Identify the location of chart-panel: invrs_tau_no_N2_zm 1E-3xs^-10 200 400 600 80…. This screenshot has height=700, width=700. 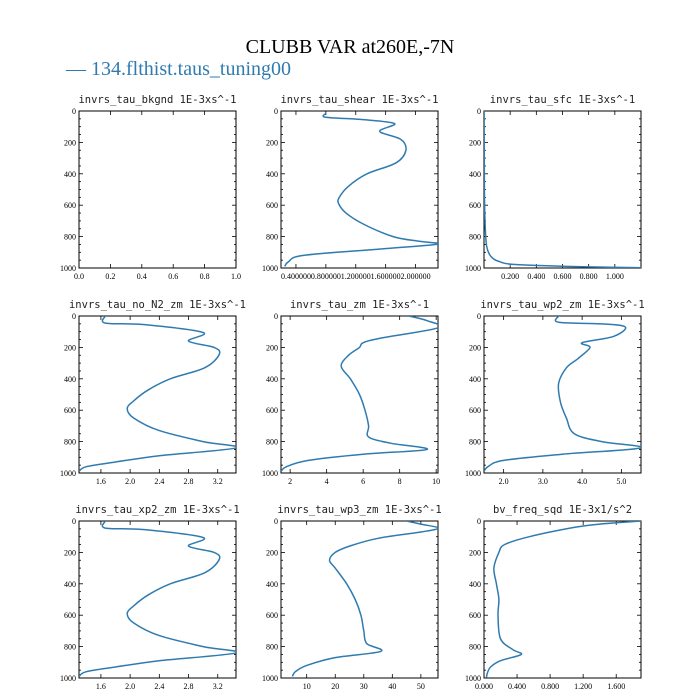
(153, 392).